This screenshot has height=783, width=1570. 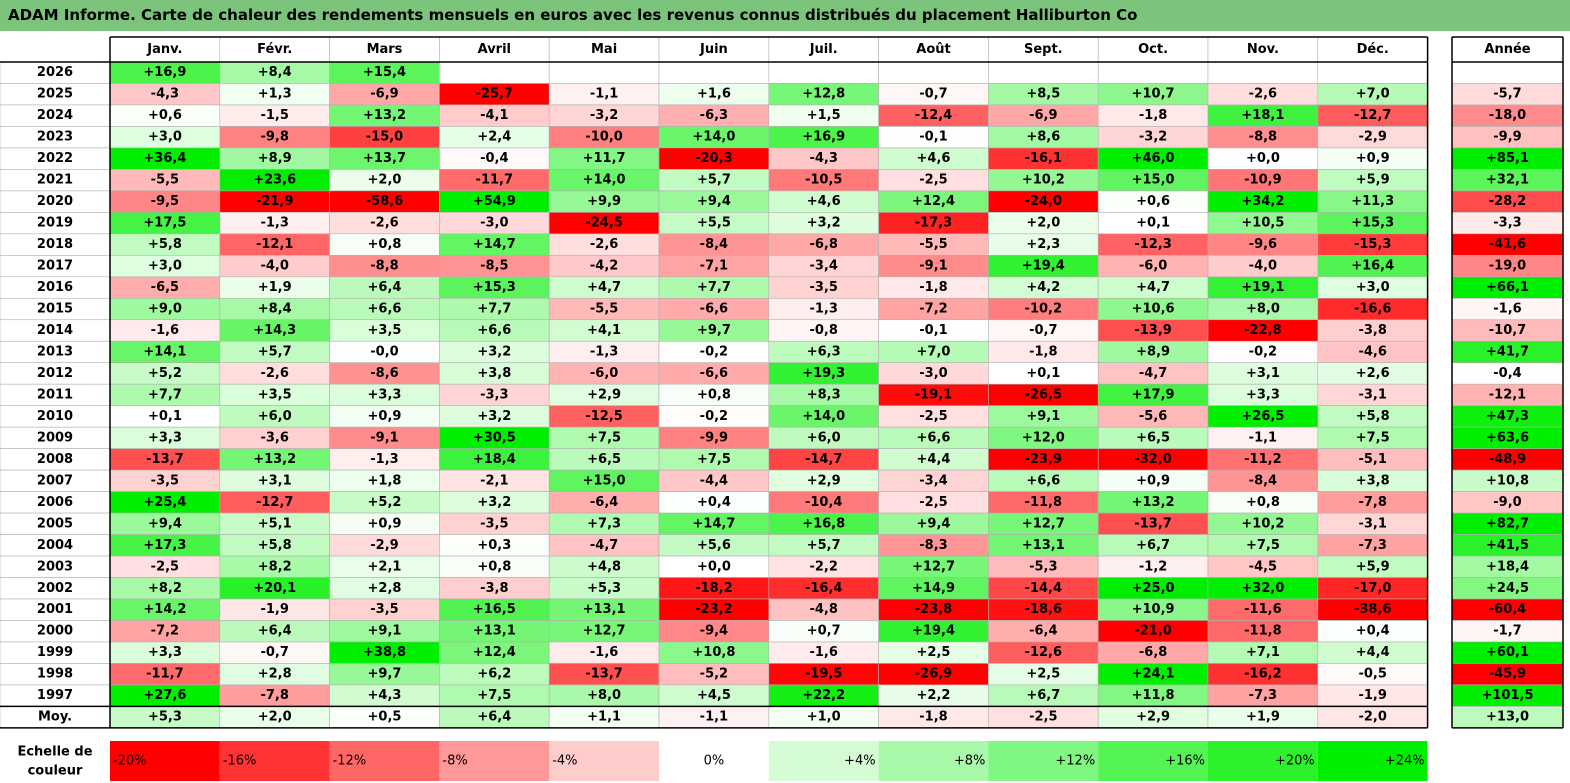 I want to click on heat-cell-value: +1,1, so click(x=604, y=717).